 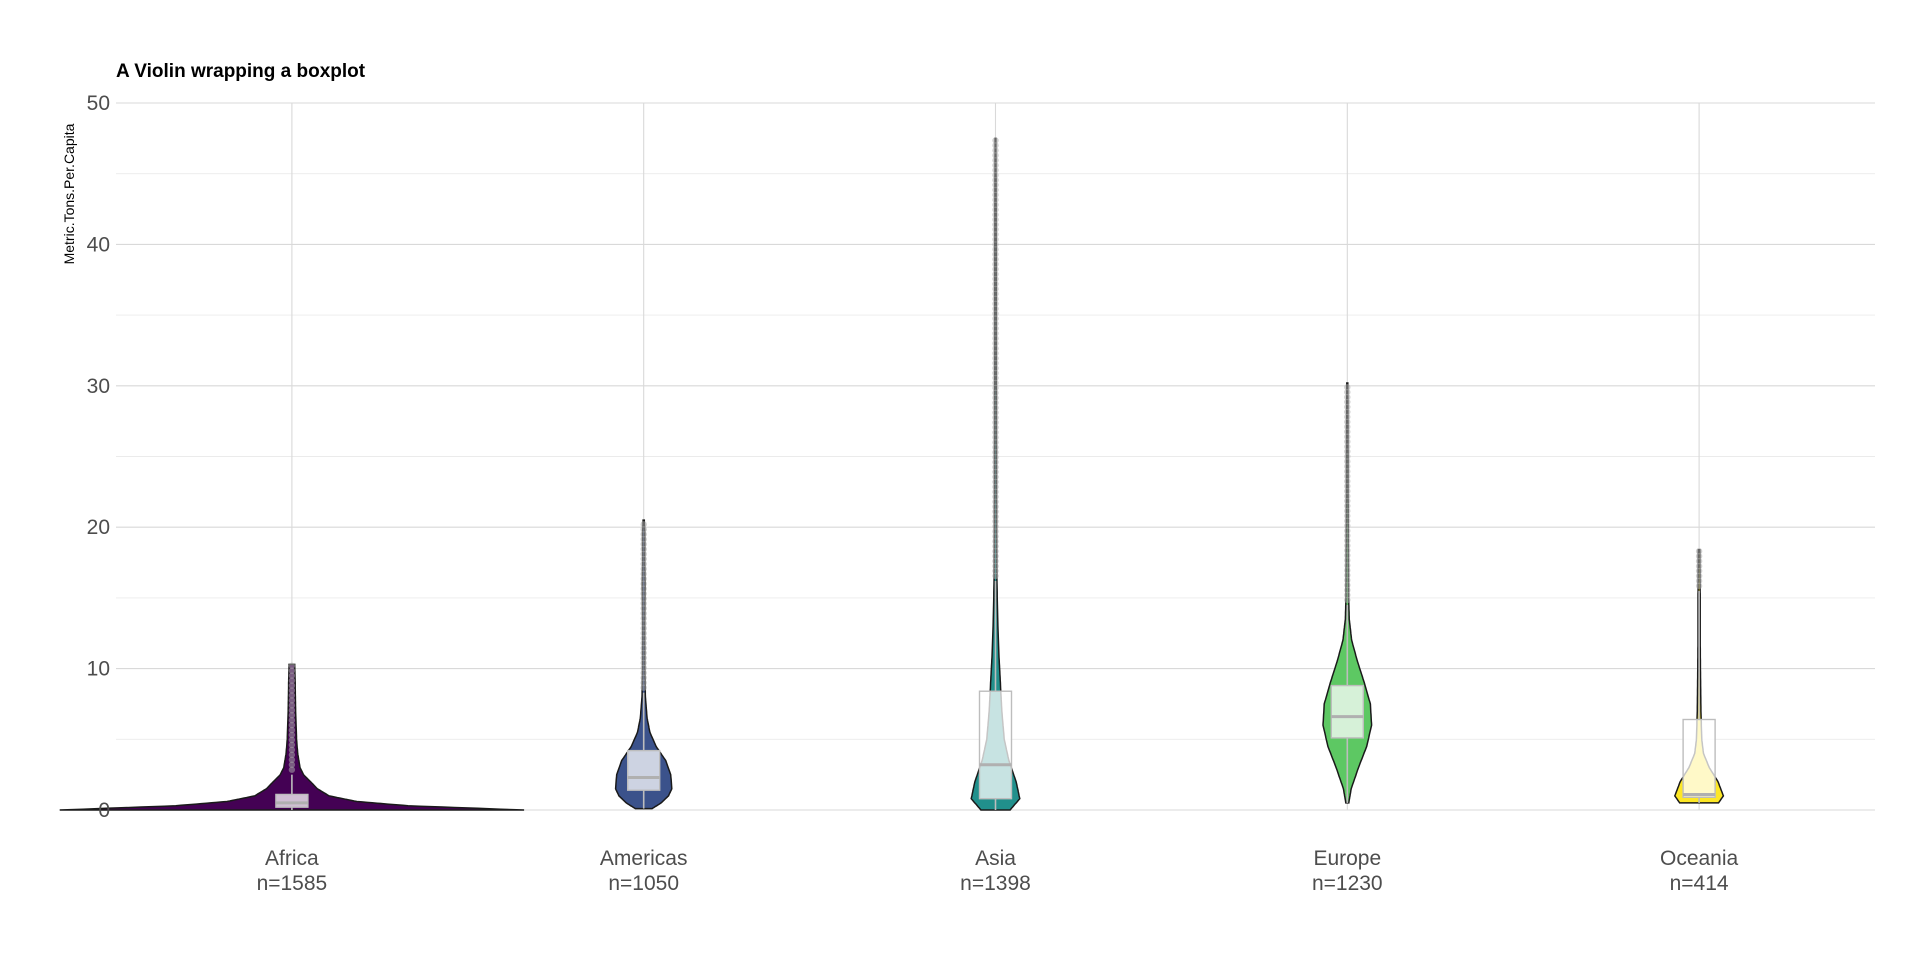 I want to click on violin-group-africa, so click(x=292, y=736).